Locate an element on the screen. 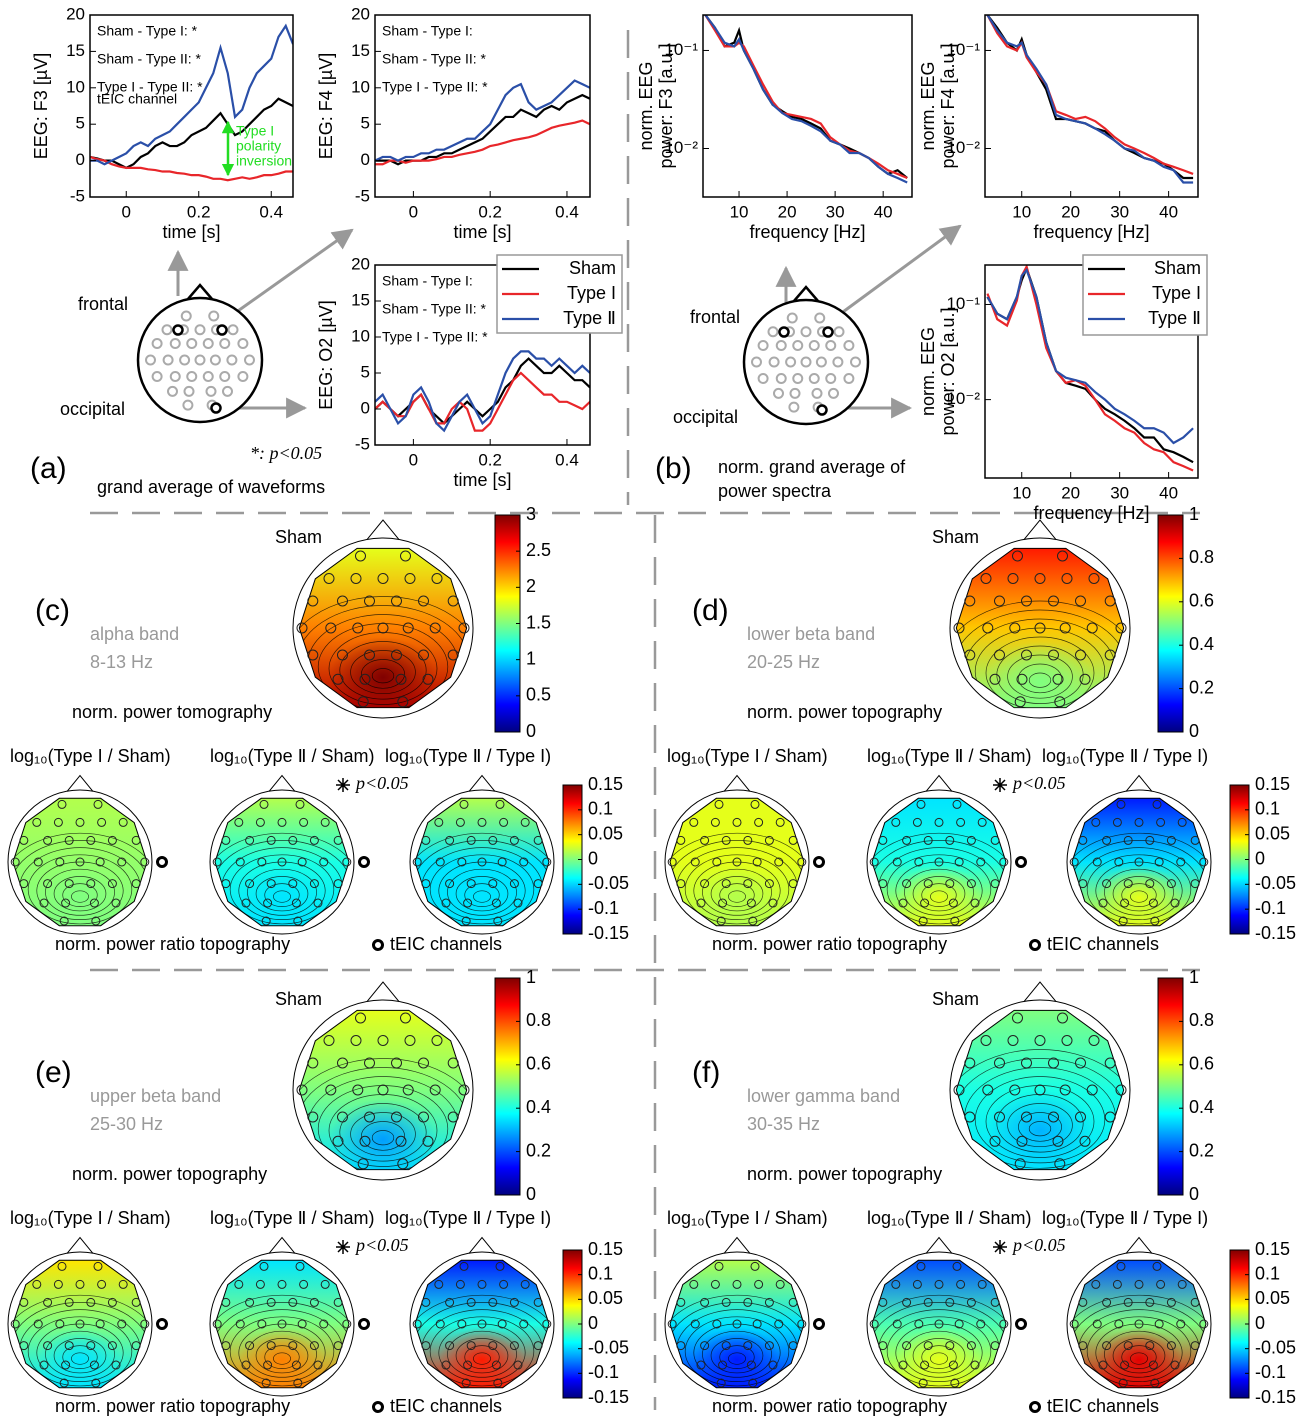  reference-label: Sham is located at coordinates (955, 999).